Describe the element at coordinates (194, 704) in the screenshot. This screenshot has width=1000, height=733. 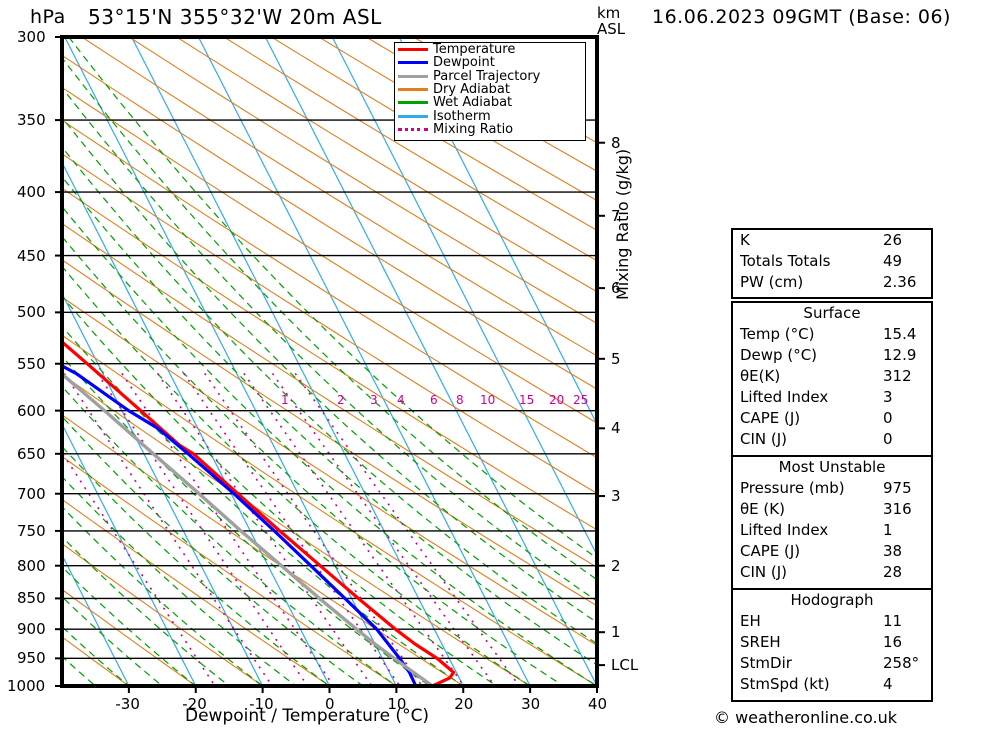
I see `temperature-tick--20: -20` at that location.